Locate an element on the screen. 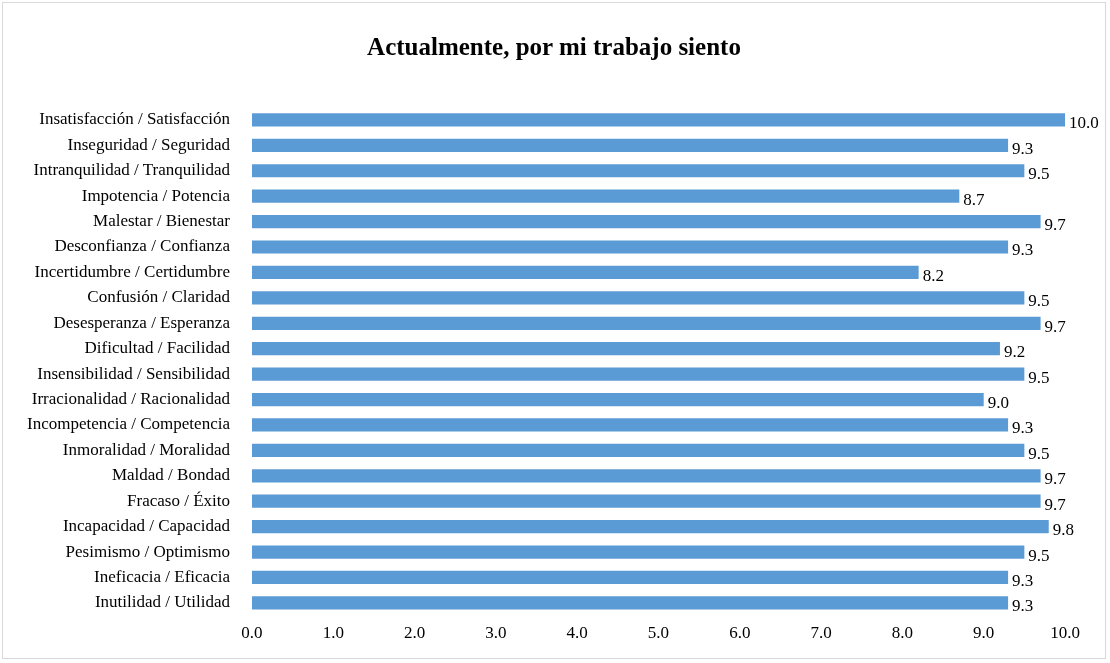  y-tick-label: Fracaso / Éxito is located at coordinates (178, 500).